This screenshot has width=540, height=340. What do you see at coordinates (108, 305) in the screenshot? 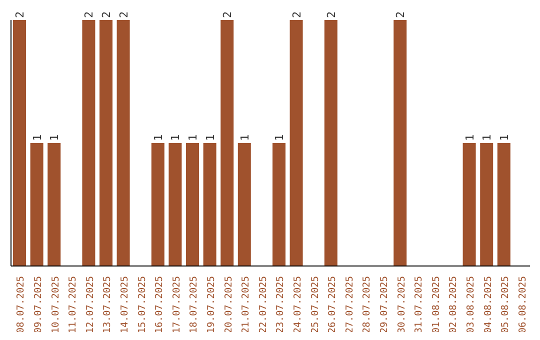
I see `x-tick-label: 13.07.2025` at bounding box center [108, 305].